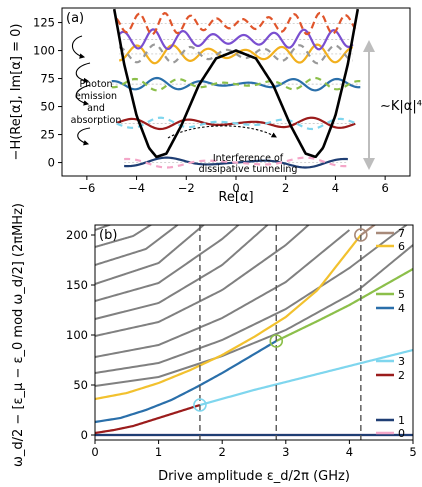 Image resolution: width=422 pixels, height=487 pixels. What do you see at coordinates (136, 188) in the screenshot?
I see `x-tick-label: −4` at bounding box center [136, 188].